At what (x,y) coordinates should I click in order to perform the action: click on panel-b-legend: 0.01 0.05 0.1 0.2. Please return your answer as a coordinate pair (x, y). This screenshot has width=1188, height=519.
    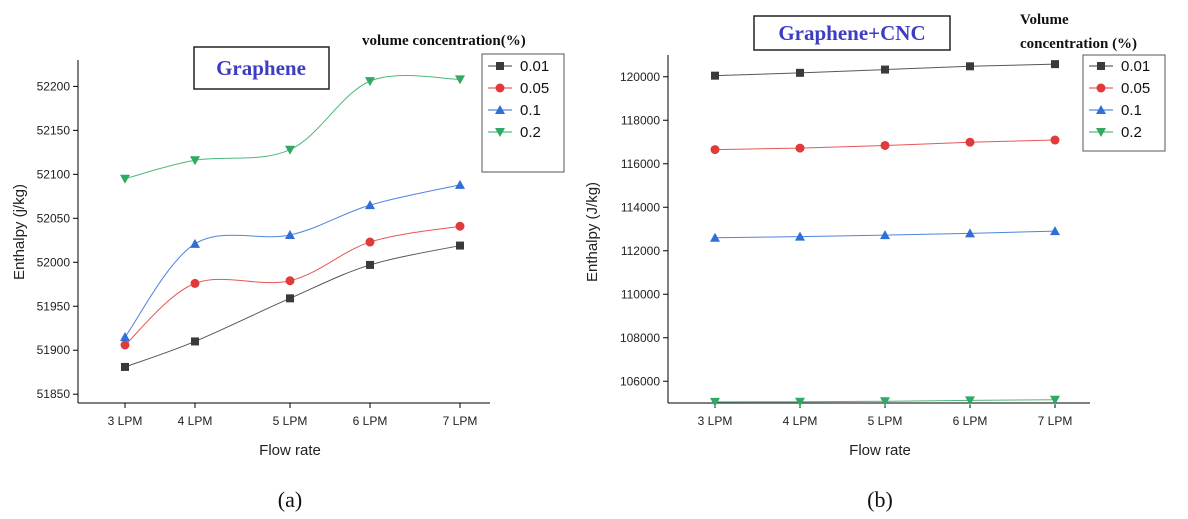
    Looking at the image, I should click on (1124, 103).